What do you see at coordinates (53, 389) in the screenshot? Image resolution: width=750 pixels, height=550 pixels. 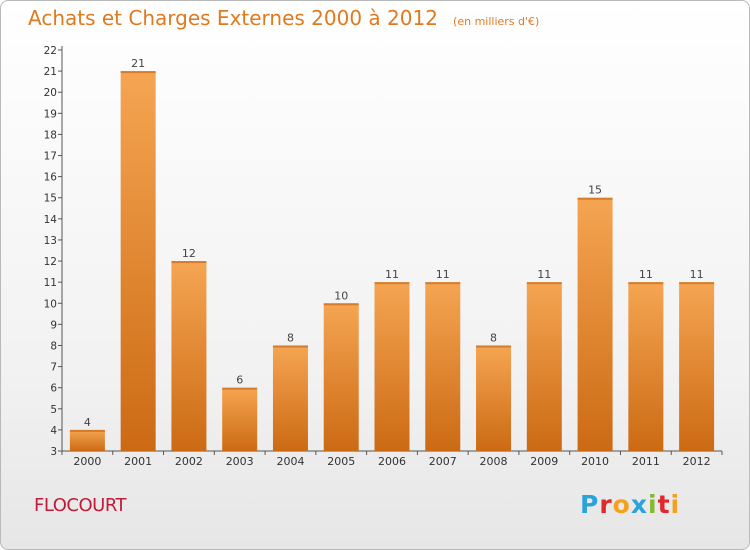 I see `y-tick-label: 6` at bounding box center [53, 389].